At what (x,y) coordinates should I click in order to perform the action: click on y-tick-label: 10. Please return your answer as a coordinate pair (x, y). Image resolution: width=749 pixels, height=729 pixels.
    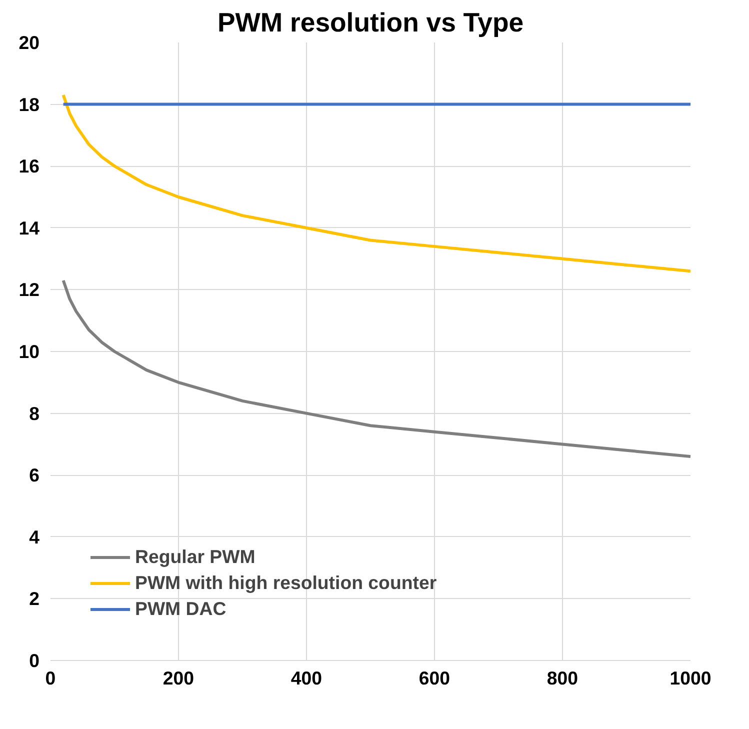
    Looking at the image, I should click on (29, 351).